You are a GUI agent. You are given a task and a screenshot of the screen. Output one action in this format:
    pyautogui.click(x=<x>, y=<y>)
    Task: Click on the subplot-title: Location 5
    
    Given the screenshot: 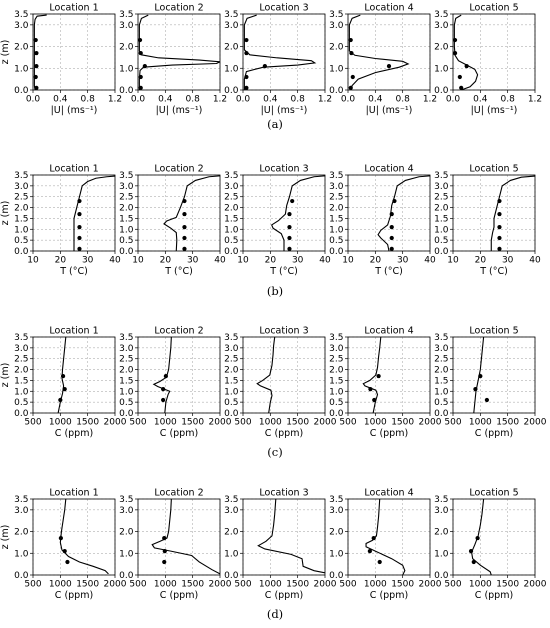 What is the action you would take?
    pyautogui.click(x=493, y=169)
    